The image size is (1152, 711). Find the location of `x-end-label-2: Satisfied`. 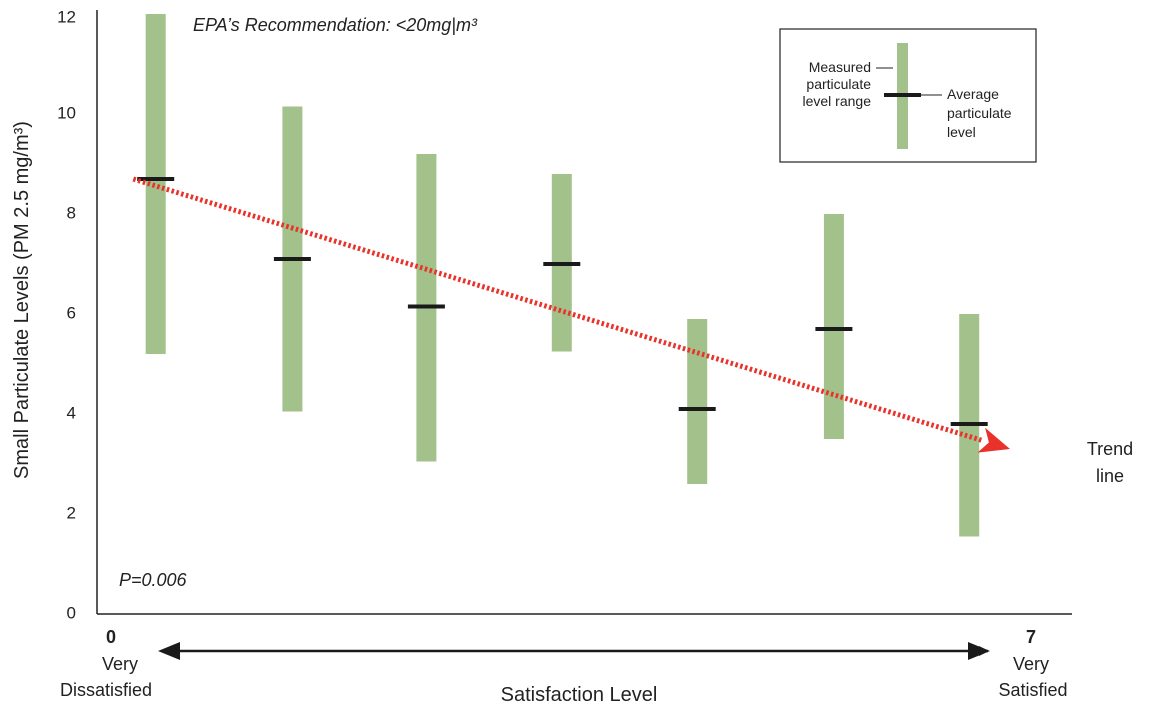

x-end-label-2: Satisfied is located at coordinates (1032, 690).